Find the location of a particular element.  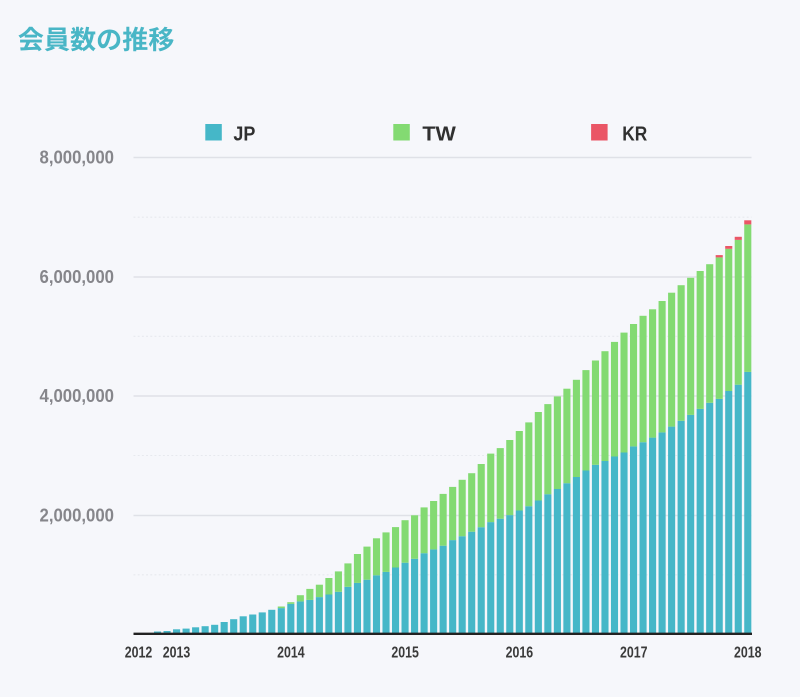

svg-text: 2013 is located at coordinates (177, 653).